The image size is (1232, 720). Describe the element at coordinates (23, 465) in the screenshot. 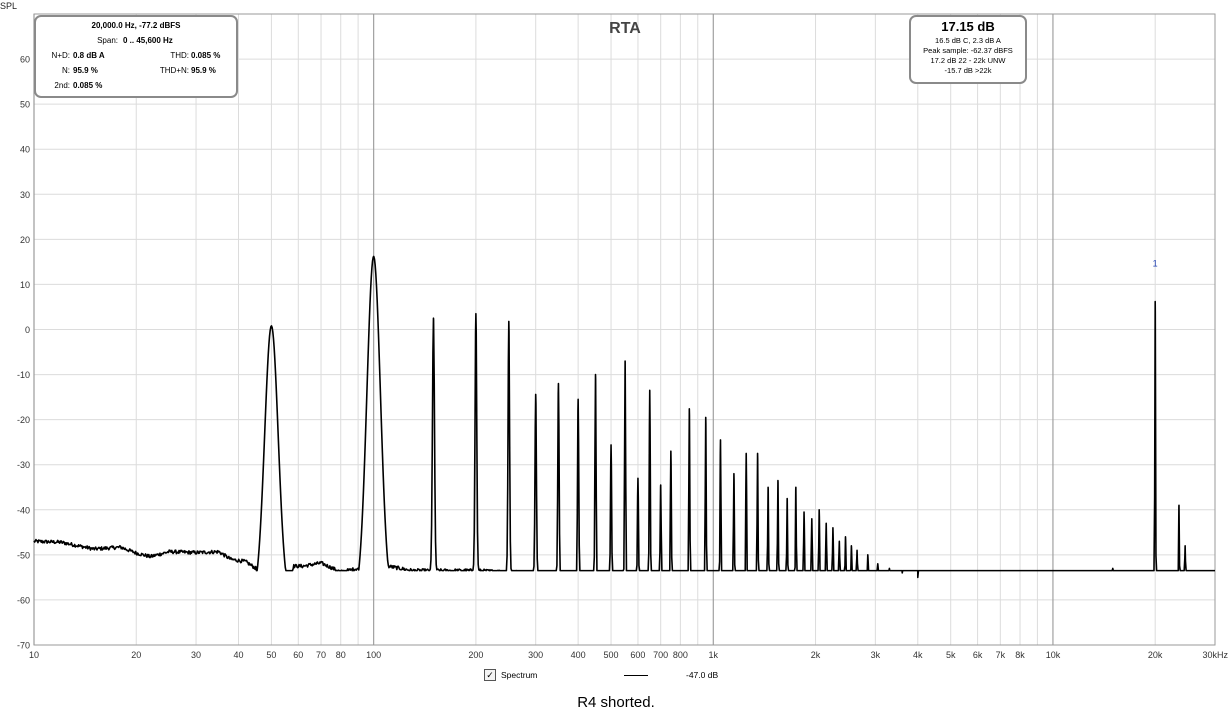

I see `y-tick-label: -30` at that location.